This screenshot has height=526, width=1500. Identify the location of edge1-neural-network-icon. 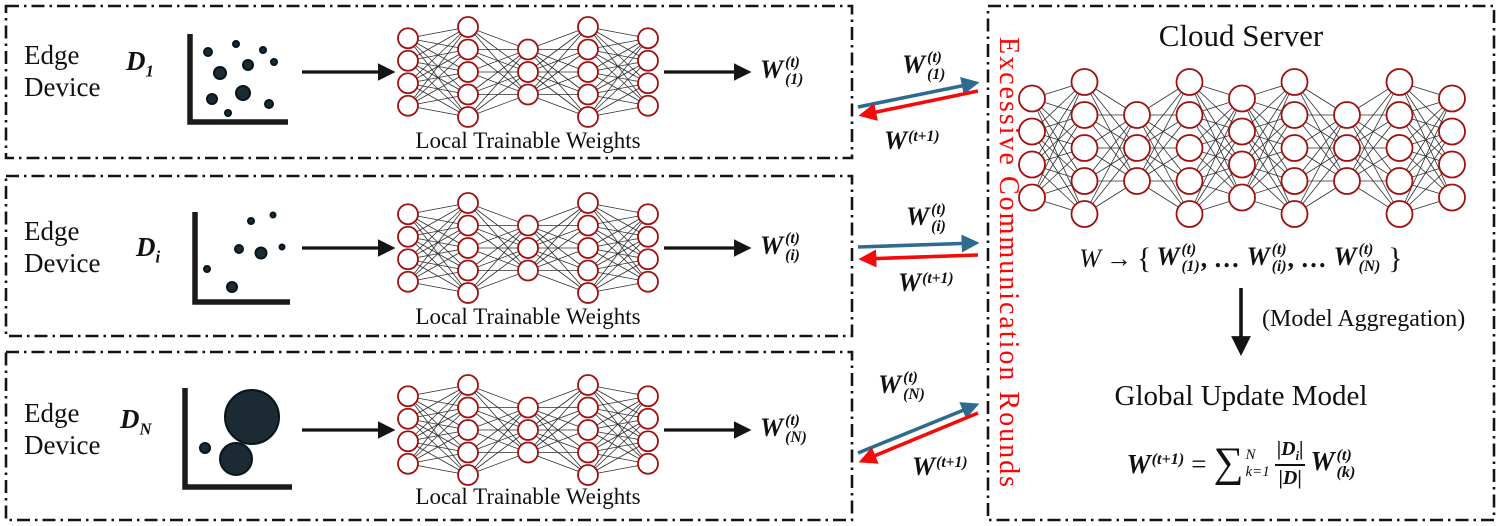
(528, 72).